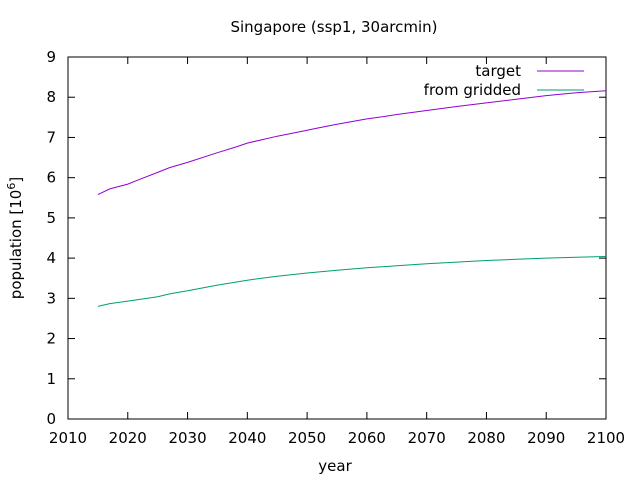  What do you see at coordinates (11, 186) in the screenshot?
I see `y-axis-label-superscript: 6` at bounding box center [11, 186].